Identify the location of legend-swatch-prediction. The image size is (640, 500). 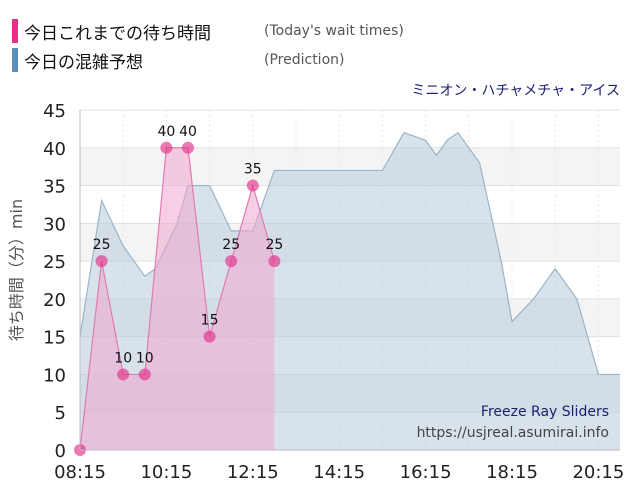
(15, 60).